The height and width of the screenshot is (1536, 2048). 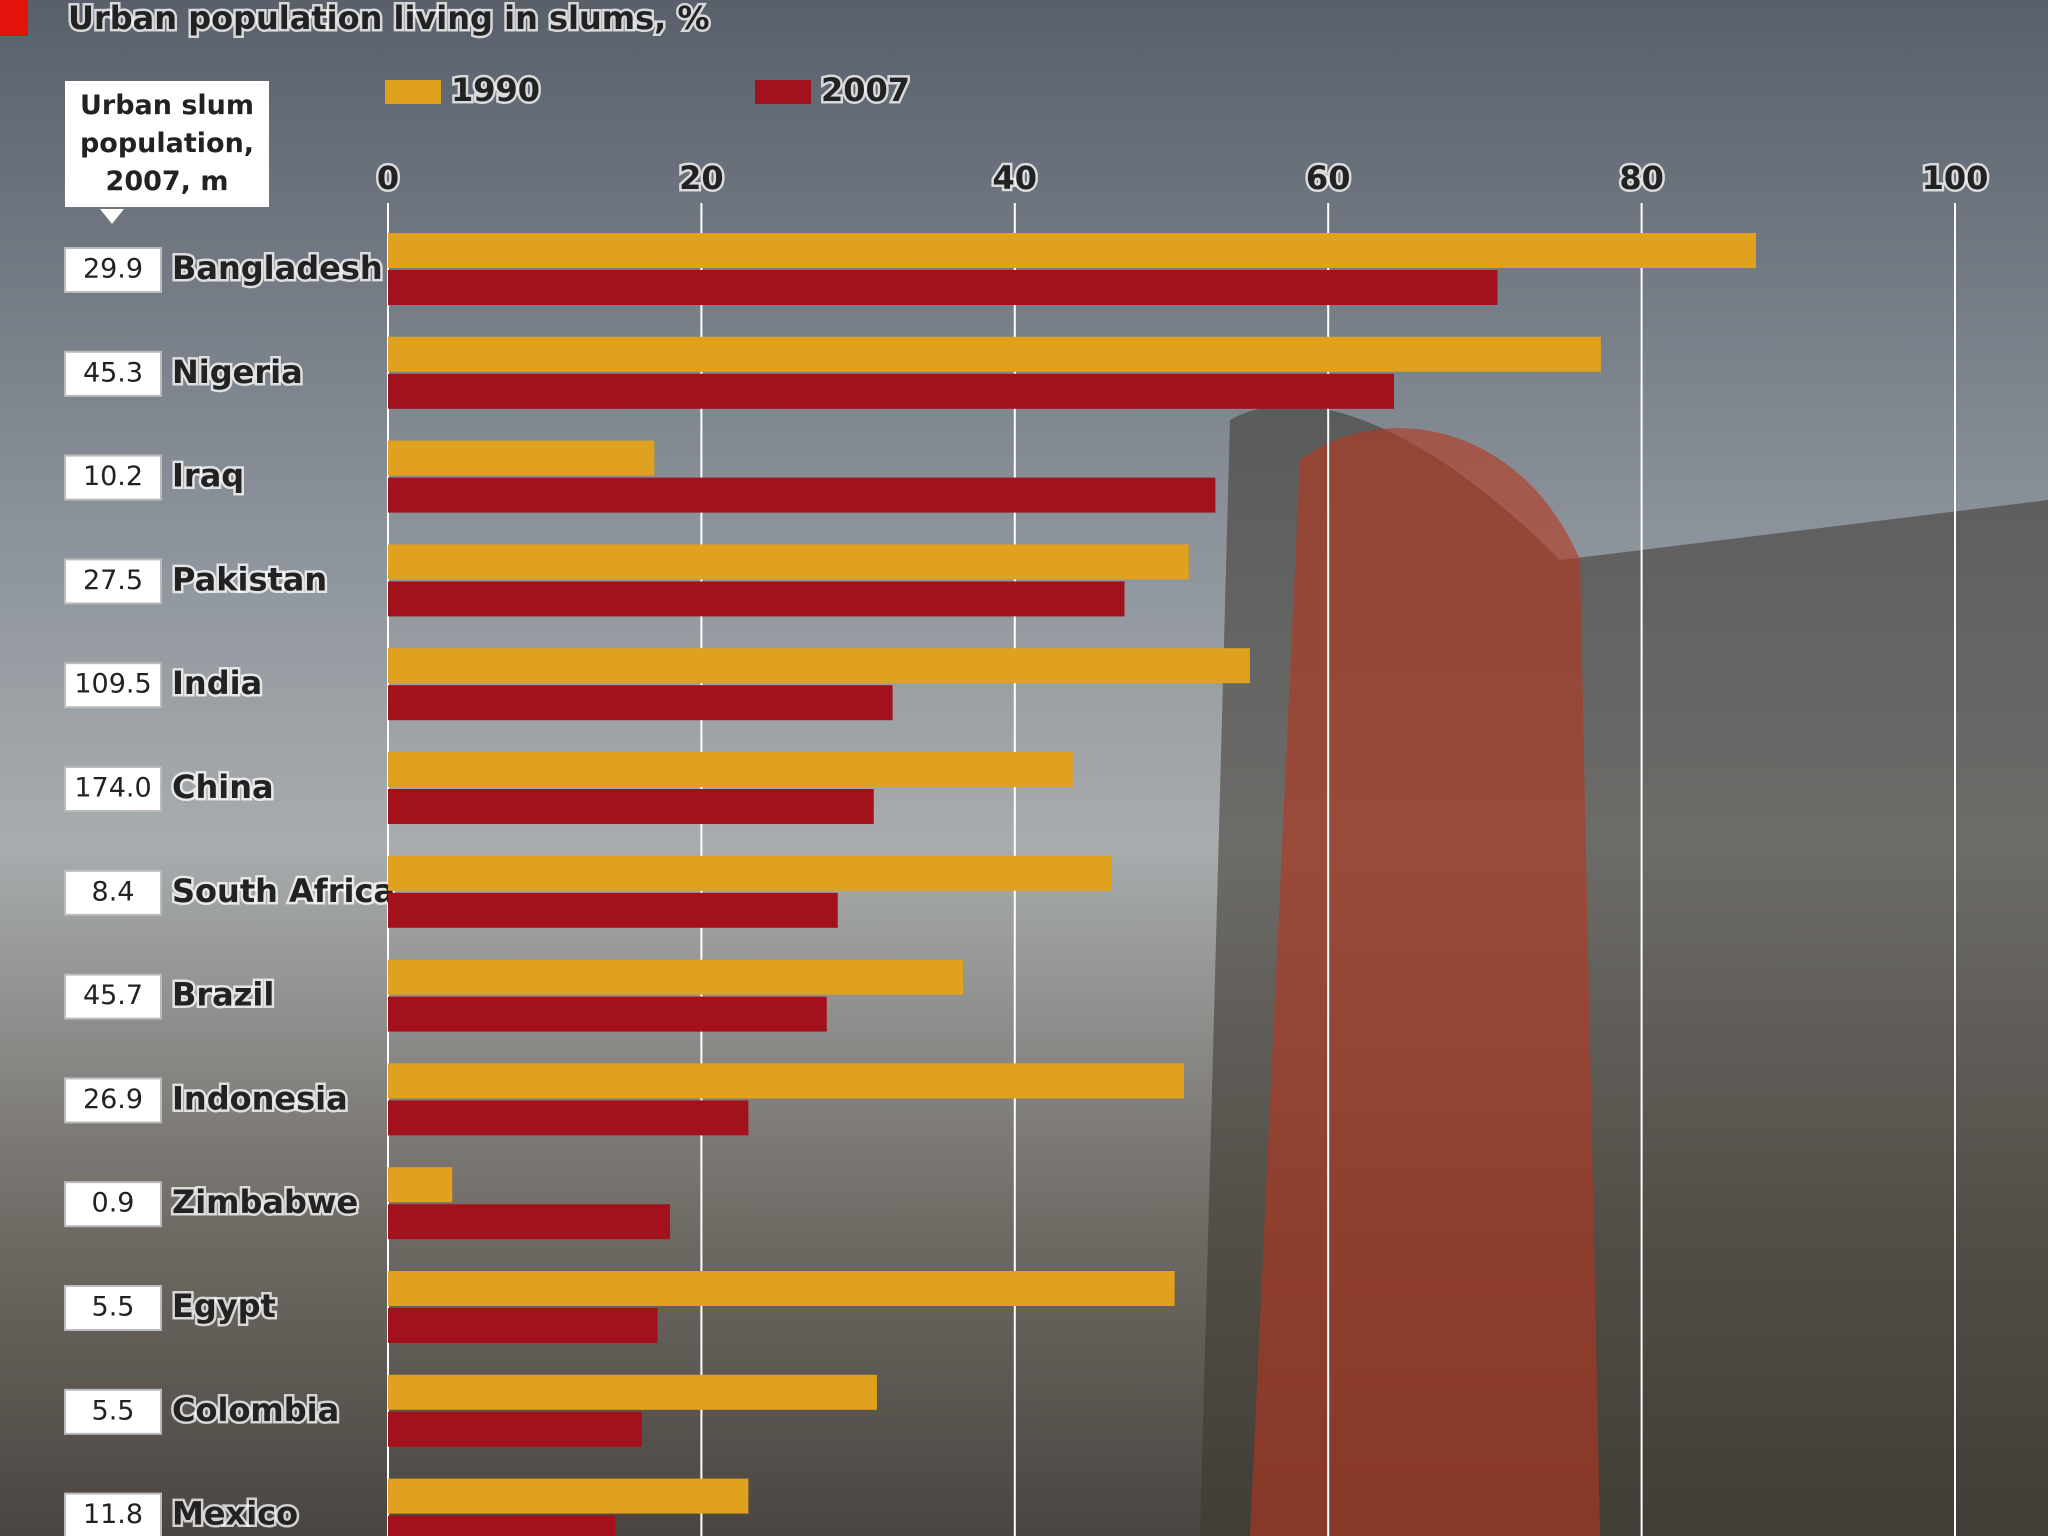 What do you see at coordinates (255, 1410) in the screenshot?
I see `y-tick-label: Colombia` at bounding box center [255, 1410].